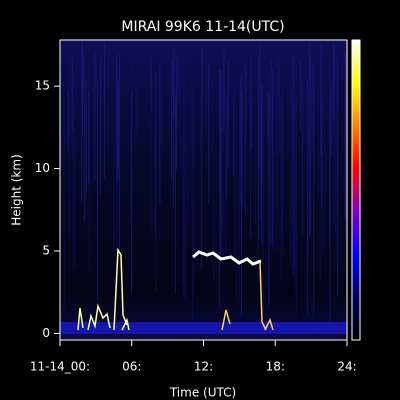 This screenshot has height=400, width=400. I want to click on x-tick-label: 11-14_00:, so click(60, 367).